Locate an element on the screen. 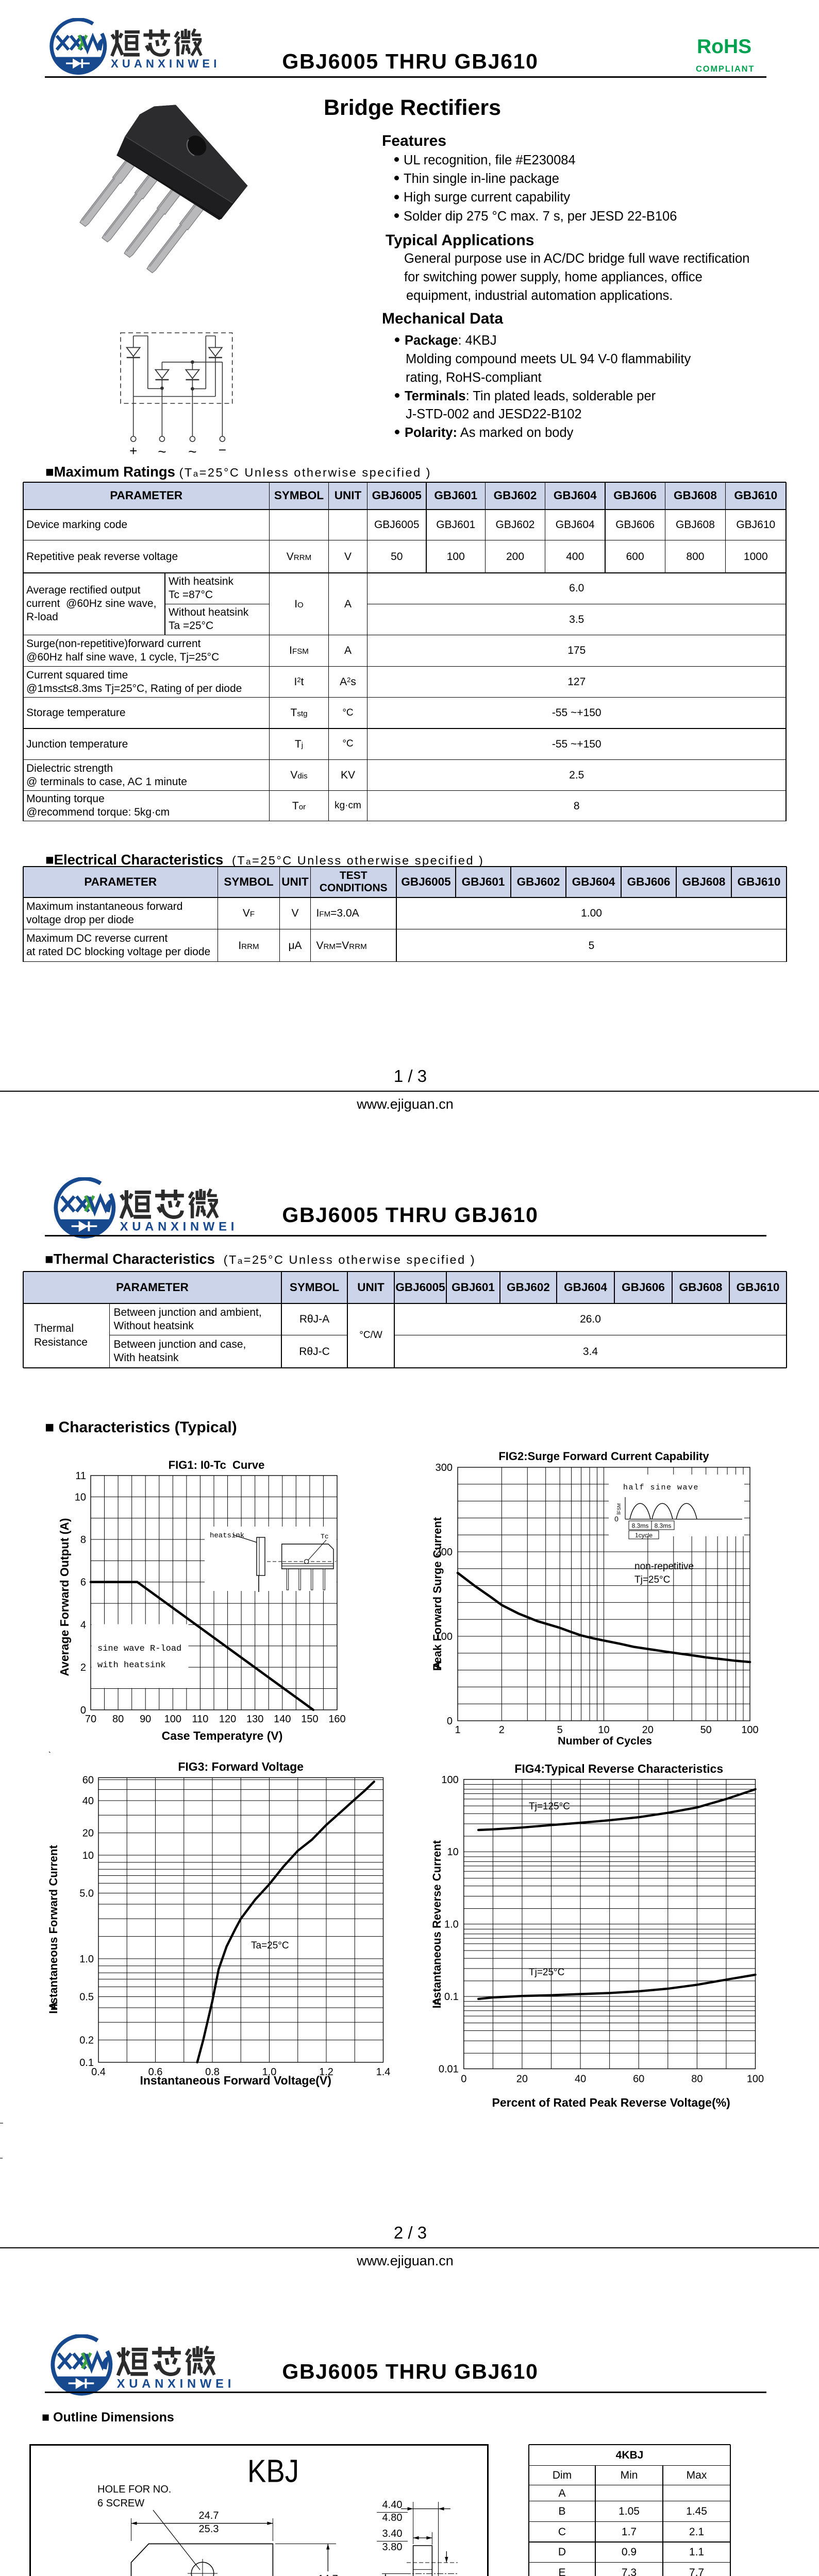  svg-text: Ta=25°C is located at coordinates (270, 1945).